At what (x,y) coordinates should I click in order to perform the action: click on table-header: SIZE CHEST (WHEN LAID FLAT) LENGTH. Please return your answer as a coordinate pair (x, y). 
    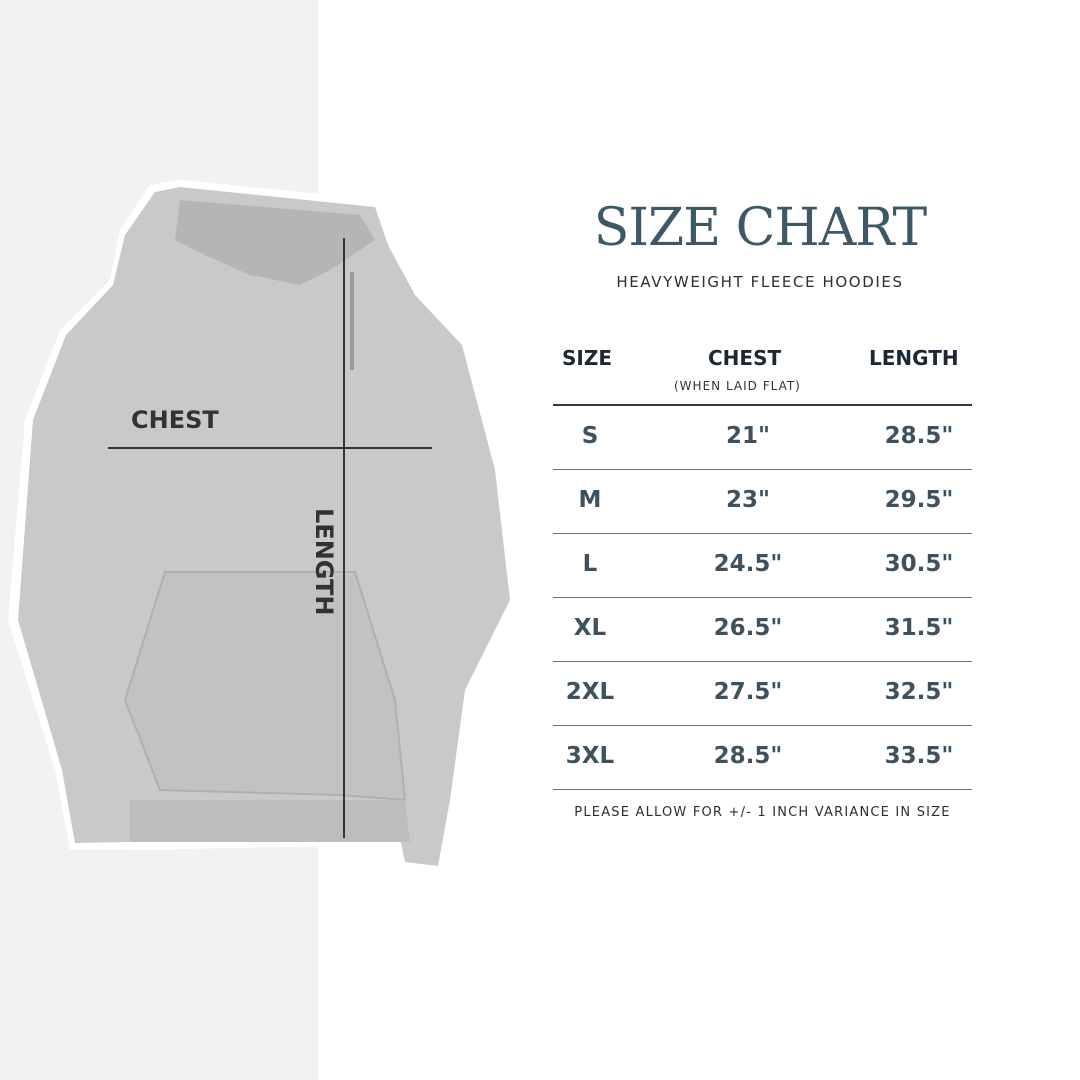
    Looking at the image, I should click on (762, 373).